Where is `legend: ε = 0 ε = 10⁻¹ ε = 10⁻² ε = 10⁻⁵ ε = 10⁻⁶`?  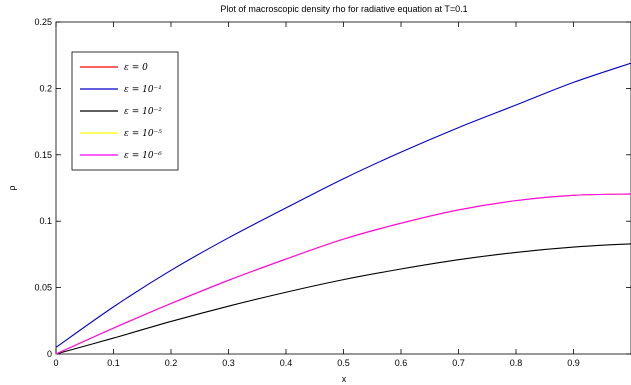 legend: ε = 0 ε = 10⁻¹ ε = 10⁻² ε = 10⁻⁵ ε = 10⁻⁶ is located at coordinates (125, 111).